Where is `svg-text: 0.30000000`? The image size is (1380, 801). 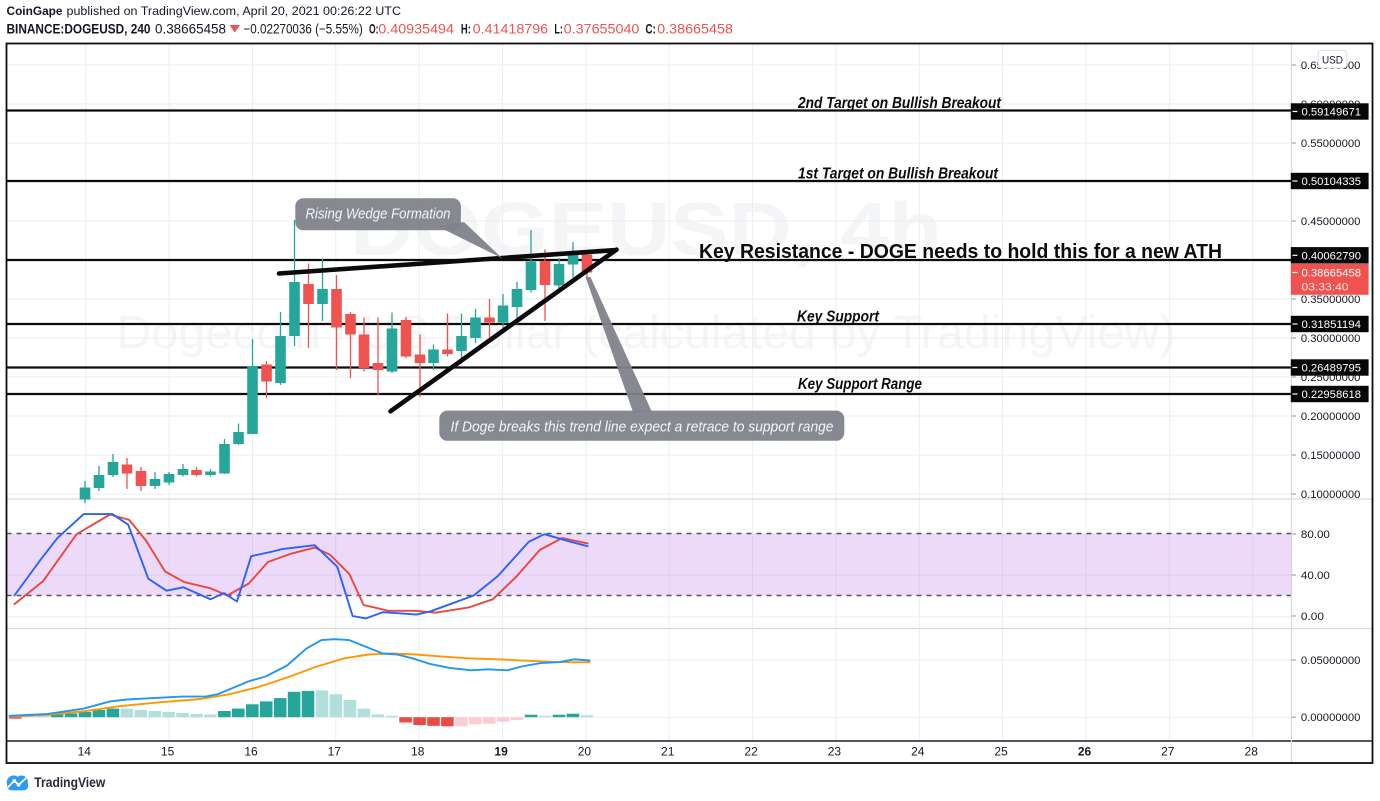 svg-text: 0.30000000 is located at coordinates (1331, 339).